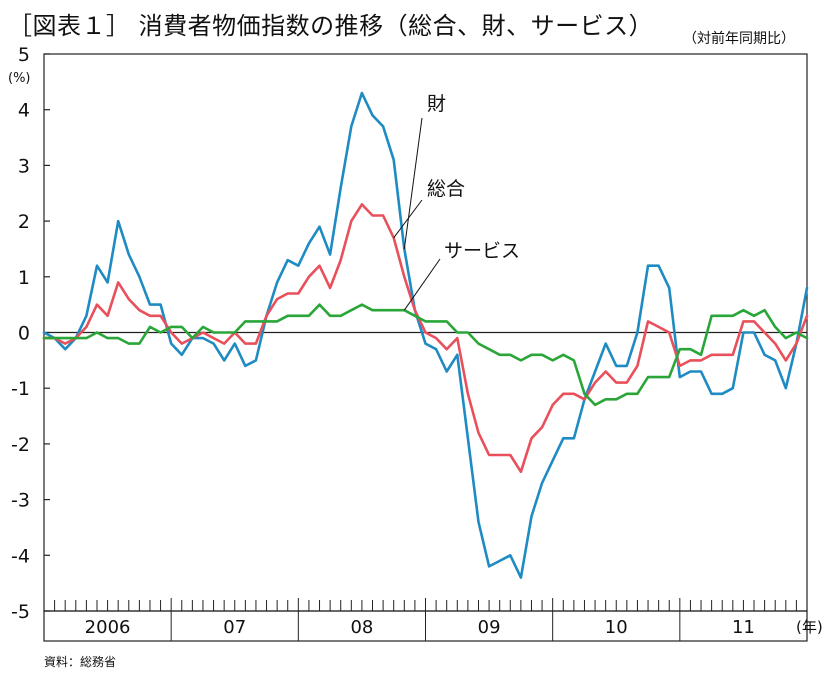 The image size is (836, 677). What do you see at coordinates (616, 627) in the screenshot?
I see `x-year-label: 10` at bounding box center [616, 627].